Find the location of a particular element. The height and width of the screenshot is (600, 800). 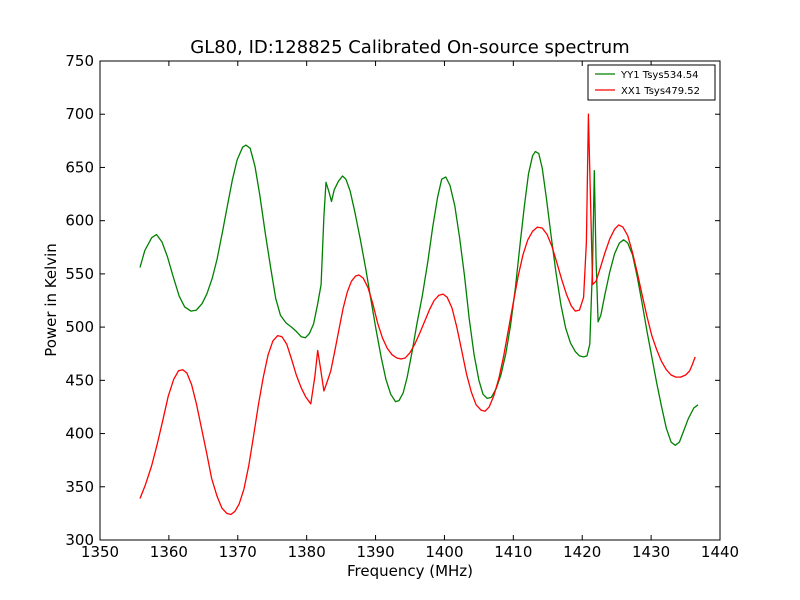

legend-label: XX1 Tsys479.52 is located at coordinates (660, 91).